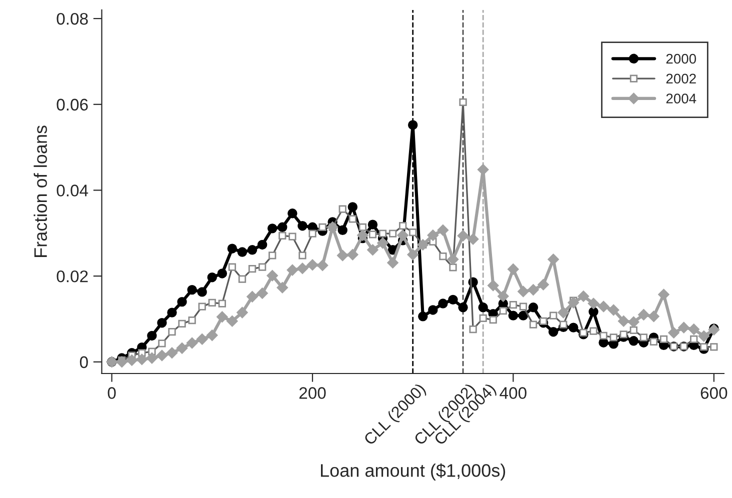 The height and width of the screenshot is (498, 732). What do you see at coordinates (312, 393) in the screenshot?
I see `x-tick-label: 200` at bounding box center [312, 393].